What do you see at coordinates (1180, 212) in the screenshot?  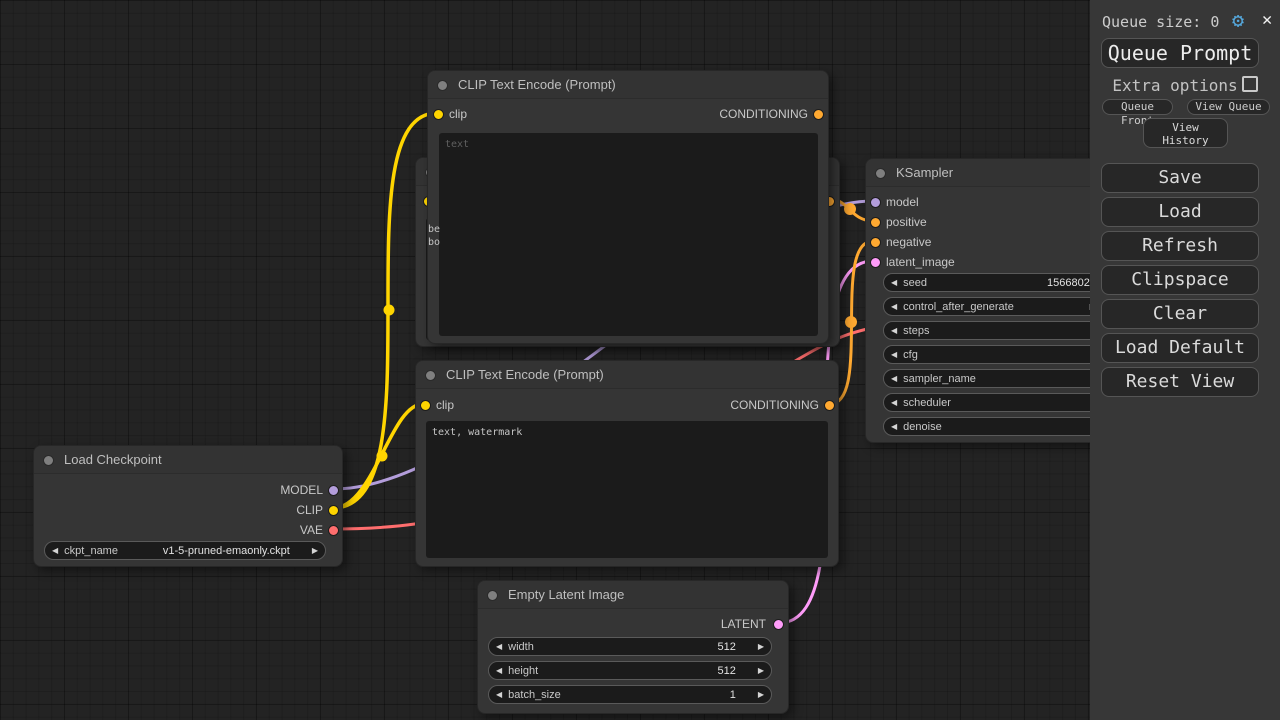 I see `load-button: Load` at bounding box center [1180, 212].